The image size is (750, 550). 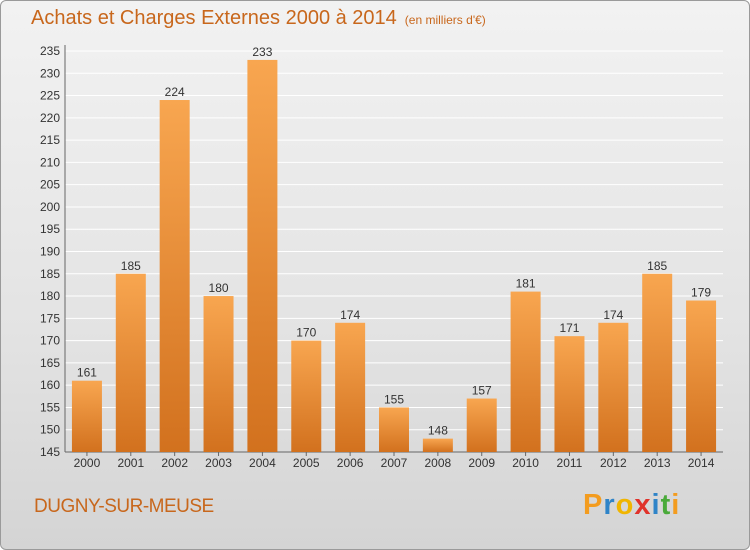 What do you see at coordinates (50, 140) in the screenshot?
I see `y-tick-label: 215` at bounding box center [50, 140].